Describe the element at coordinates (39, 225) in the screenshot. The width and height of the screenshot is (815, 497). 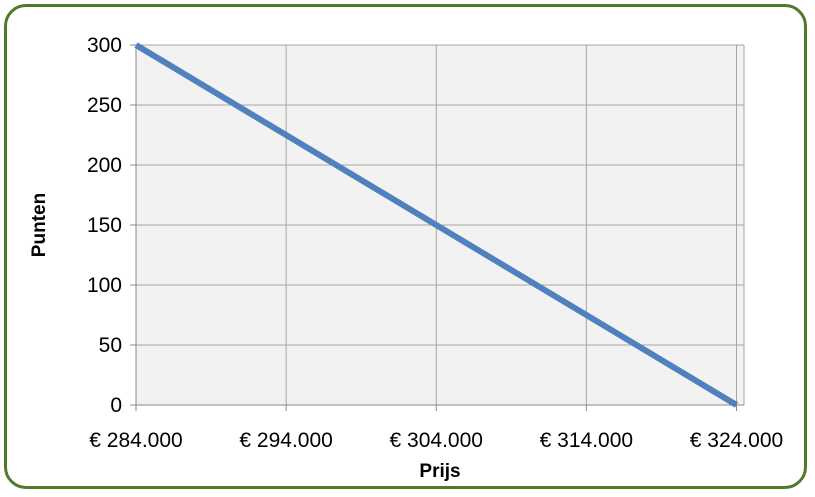
I see `y-axis-title: Punten` at that location.